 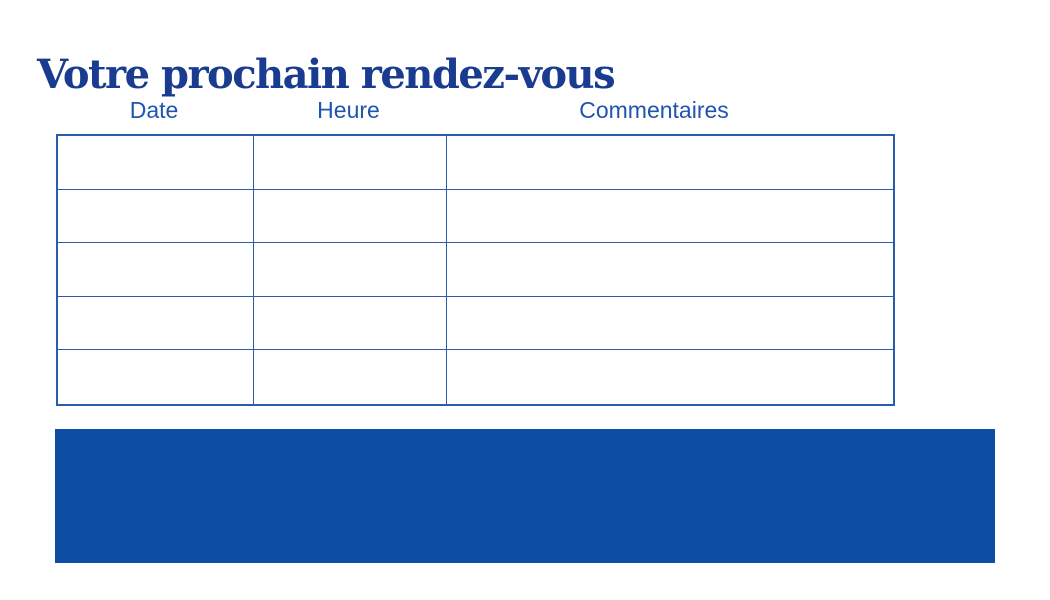 What do you see at coordinates (475, 110) in the screenshot?
I see `table-header-row: Date Heure Commentaires` at bounding box center [475, 110].